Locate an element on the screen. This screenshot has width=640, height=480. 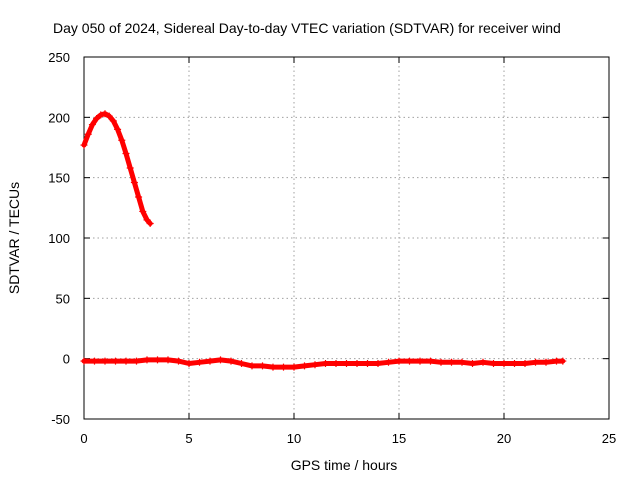
x-tick-label: 0 is located at coordinates (83, 438).